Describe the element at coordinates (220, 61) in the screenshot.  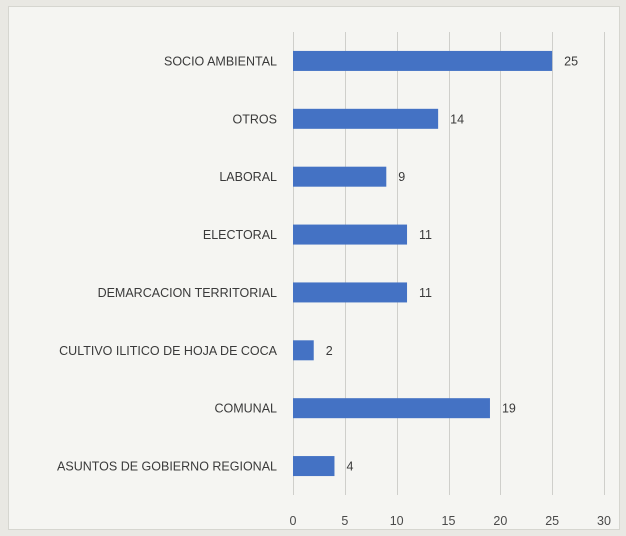
I see `category-label: SOCIO AMBIENTAL` at that location.